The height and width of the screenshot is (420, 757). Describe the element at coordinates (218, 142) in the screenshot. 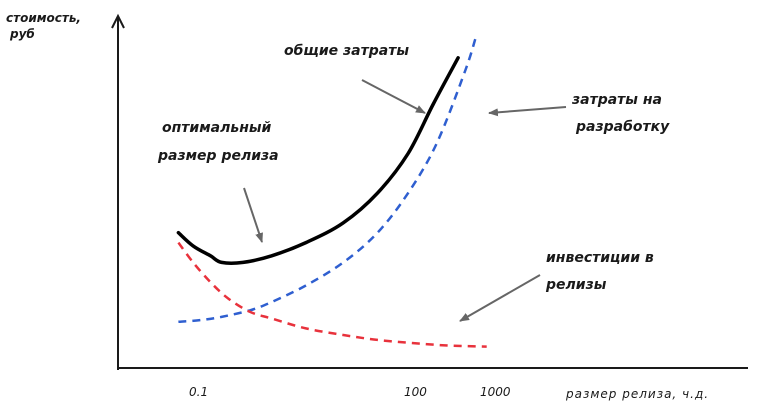

I see `annotation-optimal-release-size: оптимальный размер релиза` at that location.